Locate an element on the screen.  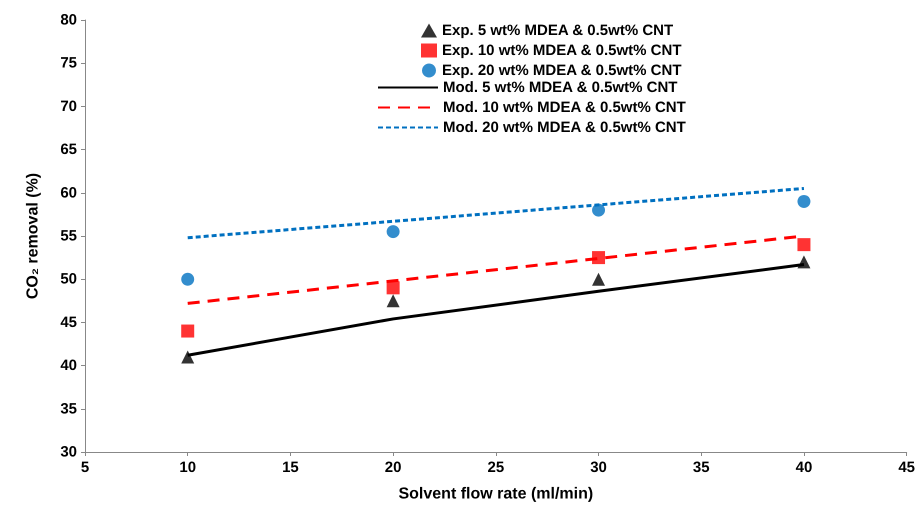
x-axis-title: Solvent flow rate (ml/min) is located at coordinates (496, 494).